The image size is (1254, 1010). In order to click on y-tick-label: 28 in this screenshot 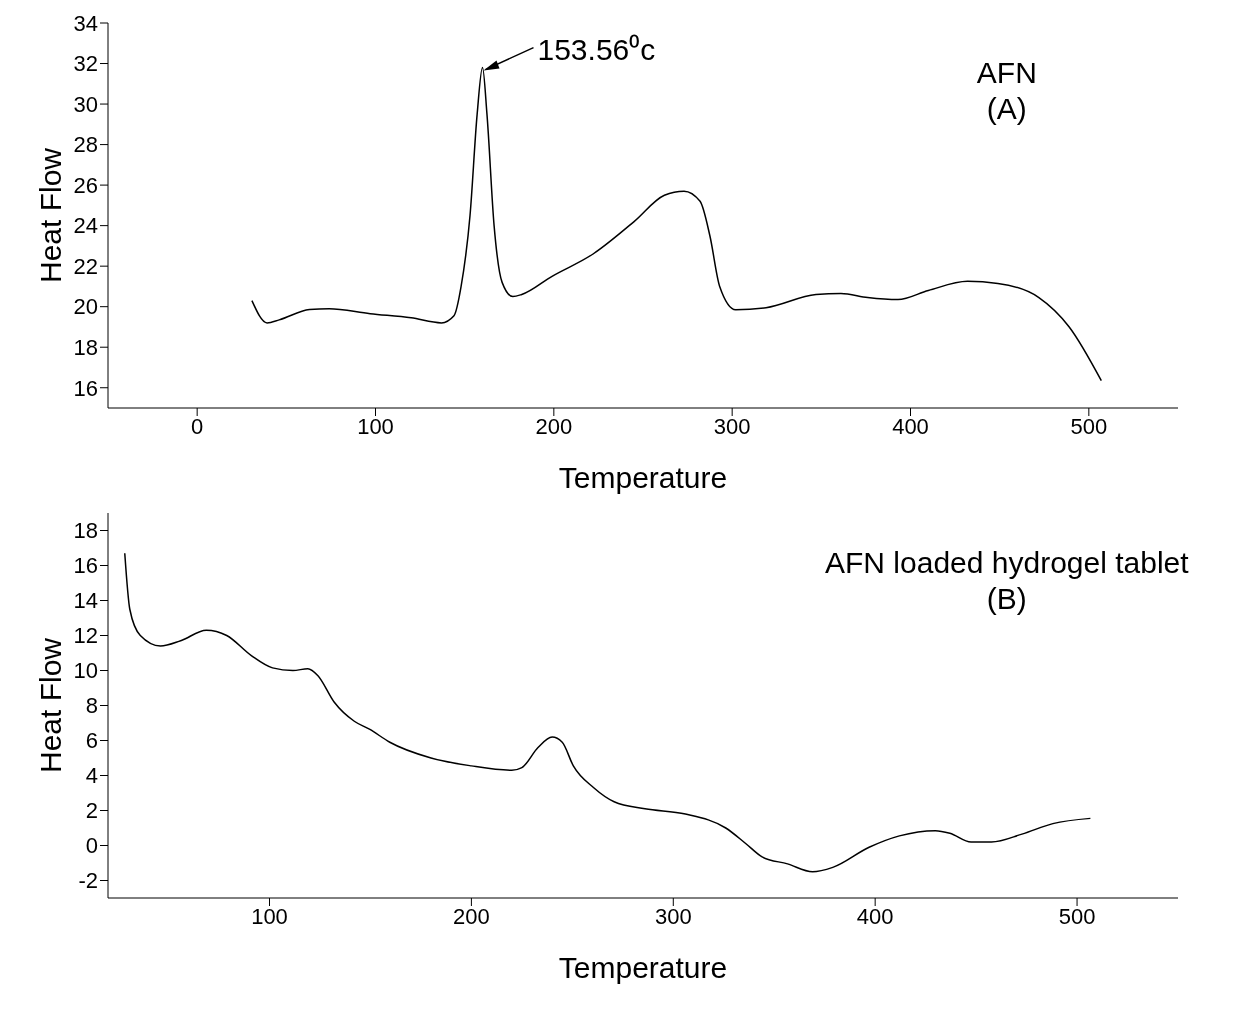, I will do `click(85, 145)`.